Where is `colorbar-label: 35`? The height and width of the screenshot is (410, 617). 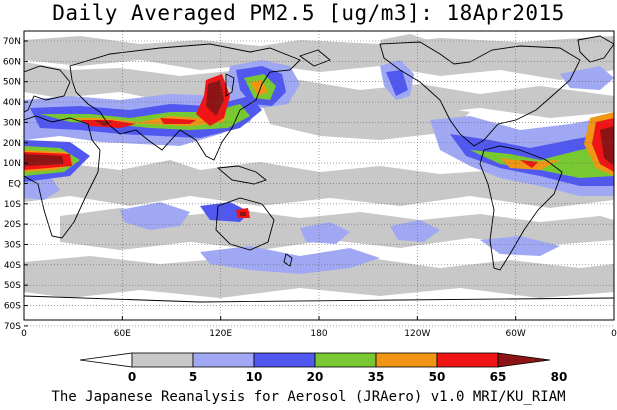
colorbar-label: 35 is located at coordinates (376, 377).